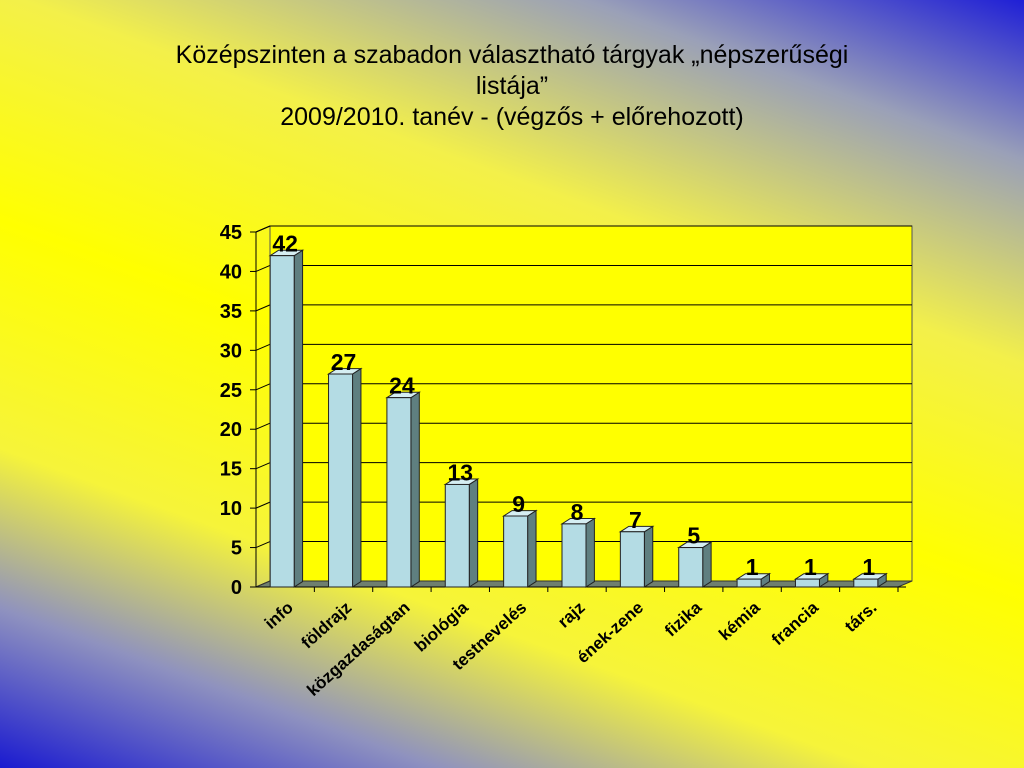 This screenshot has width=1024, height=768. What do you see at coordinates (231, 312) in the screenshot?
I see `y-tick-label: 35` at bounding box center [231, 312].